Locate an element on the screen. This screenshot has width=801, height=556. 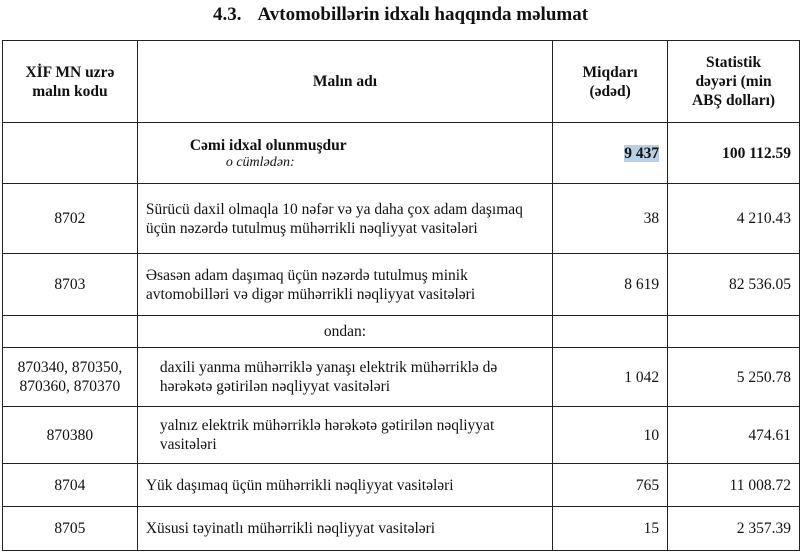
header-name: Malın adı is located at coordinates (345, 81).